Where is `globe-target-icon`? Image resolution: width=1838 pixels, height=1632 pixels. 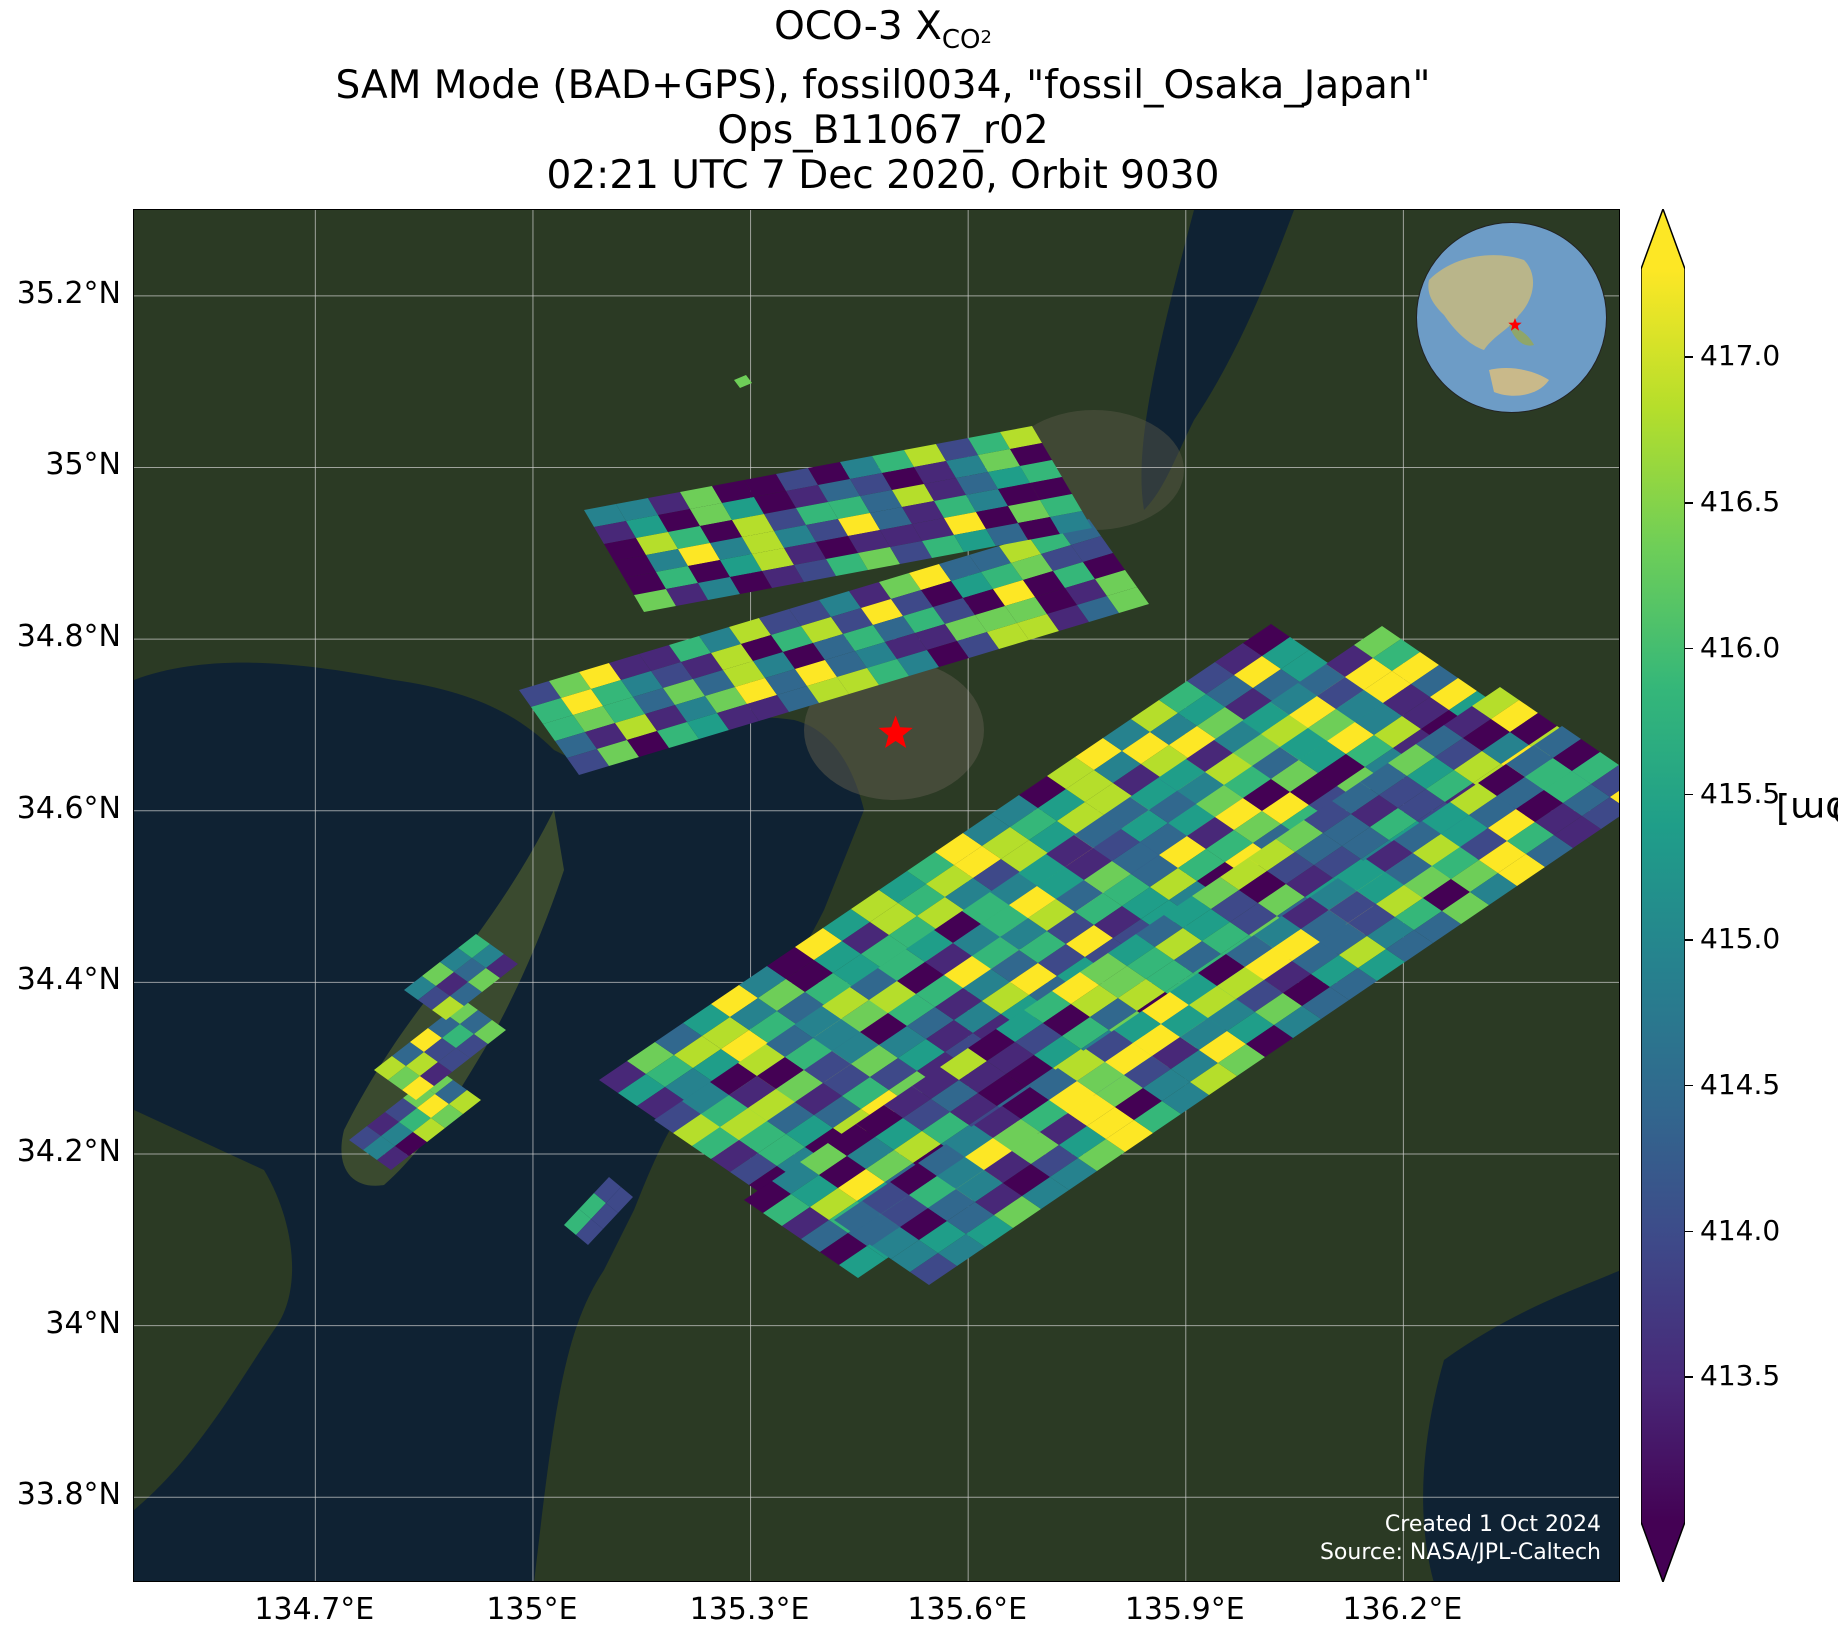
globe-target-icon is located at coordinates (1515, 324).